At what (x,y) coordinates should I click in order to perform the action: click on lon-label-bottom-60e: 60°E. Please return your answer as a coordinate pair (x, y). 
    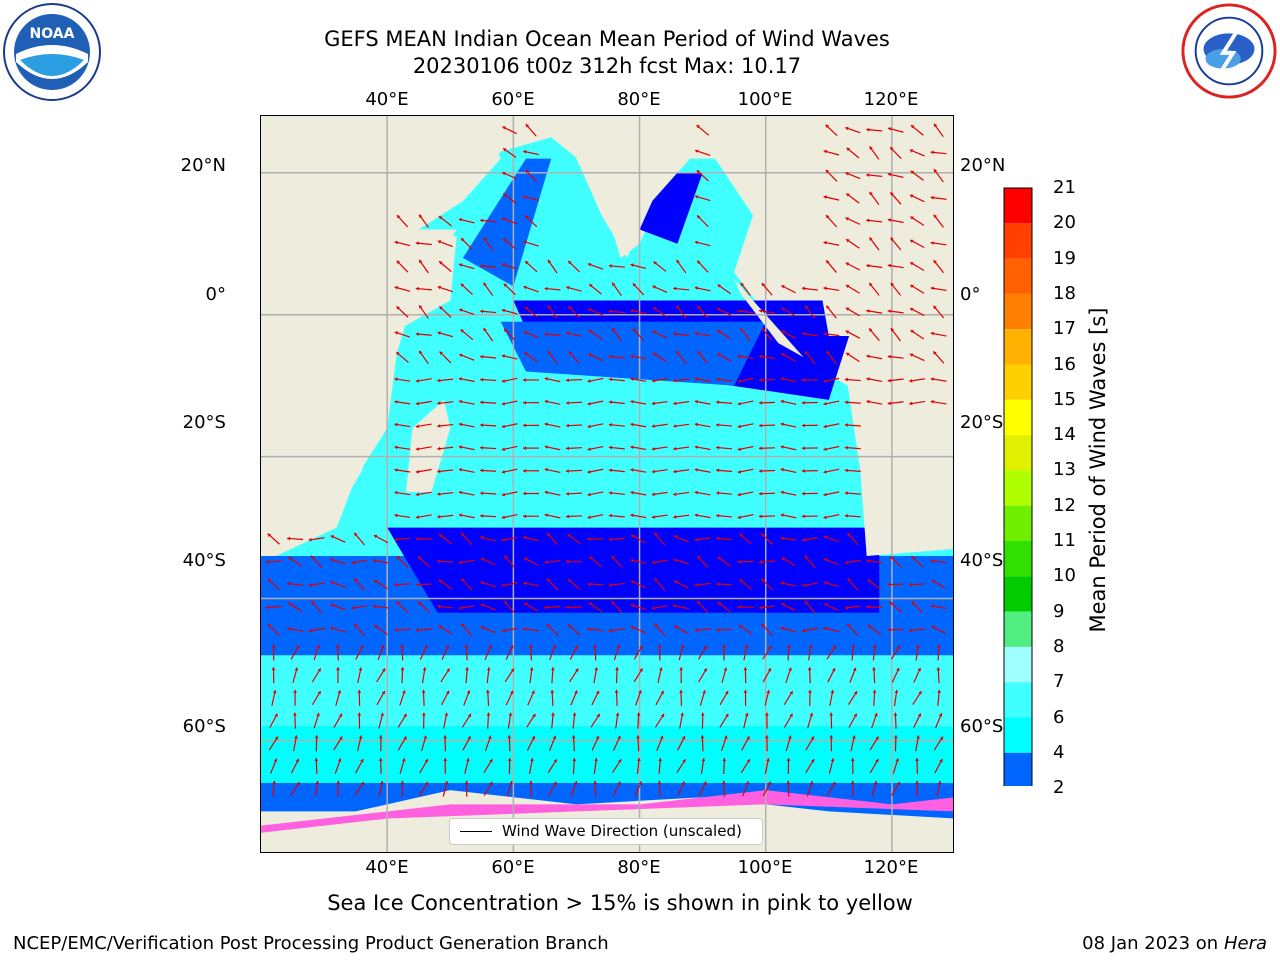
    Looking at the image, I should click on (513, 867).